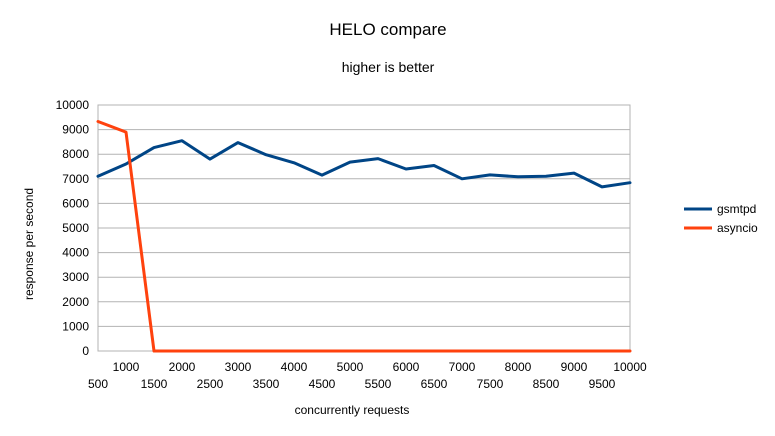  I want to click on x-tick-label: 10000, so click(630, 367).